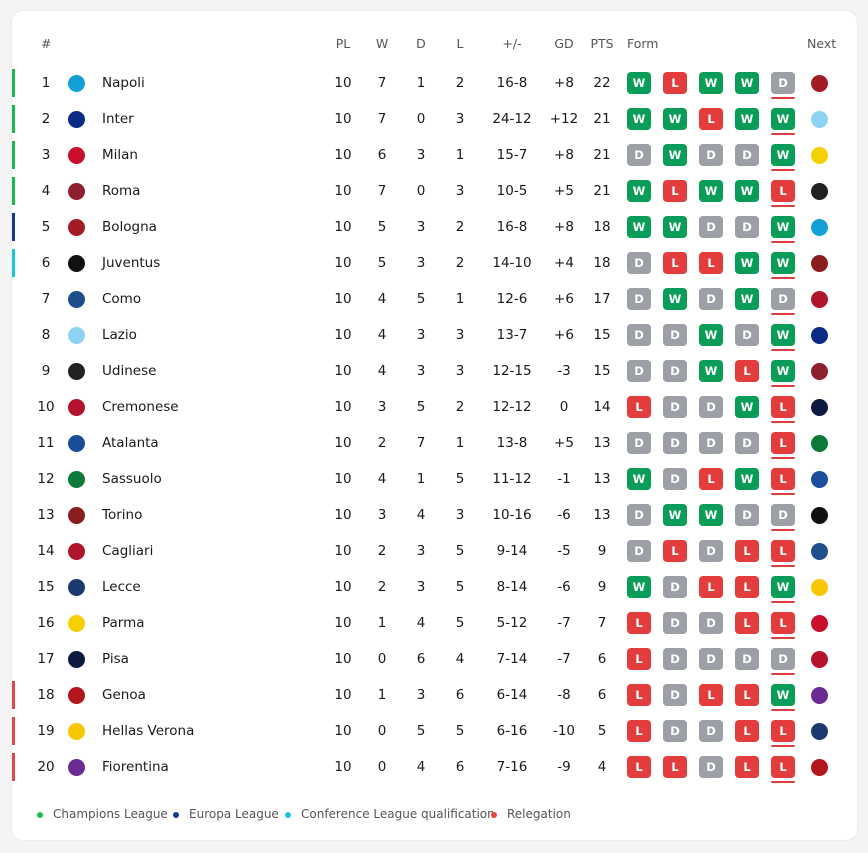  Describe the element at coordinates (435, 86) in the screenshot. I see `table-row: 1 Napoli 10 7 1 2 16-8 +8 22 W L W W D` at that location.